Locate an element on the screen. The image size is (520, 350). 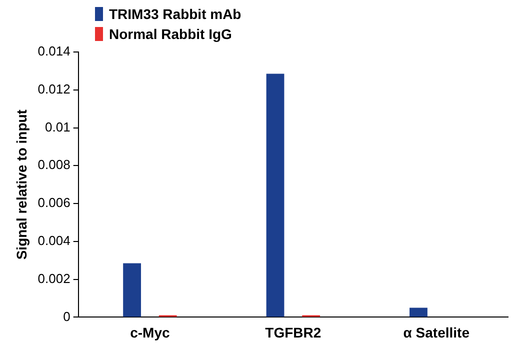
y-tick-label: 0.004 is located at coordinates (54, 240).